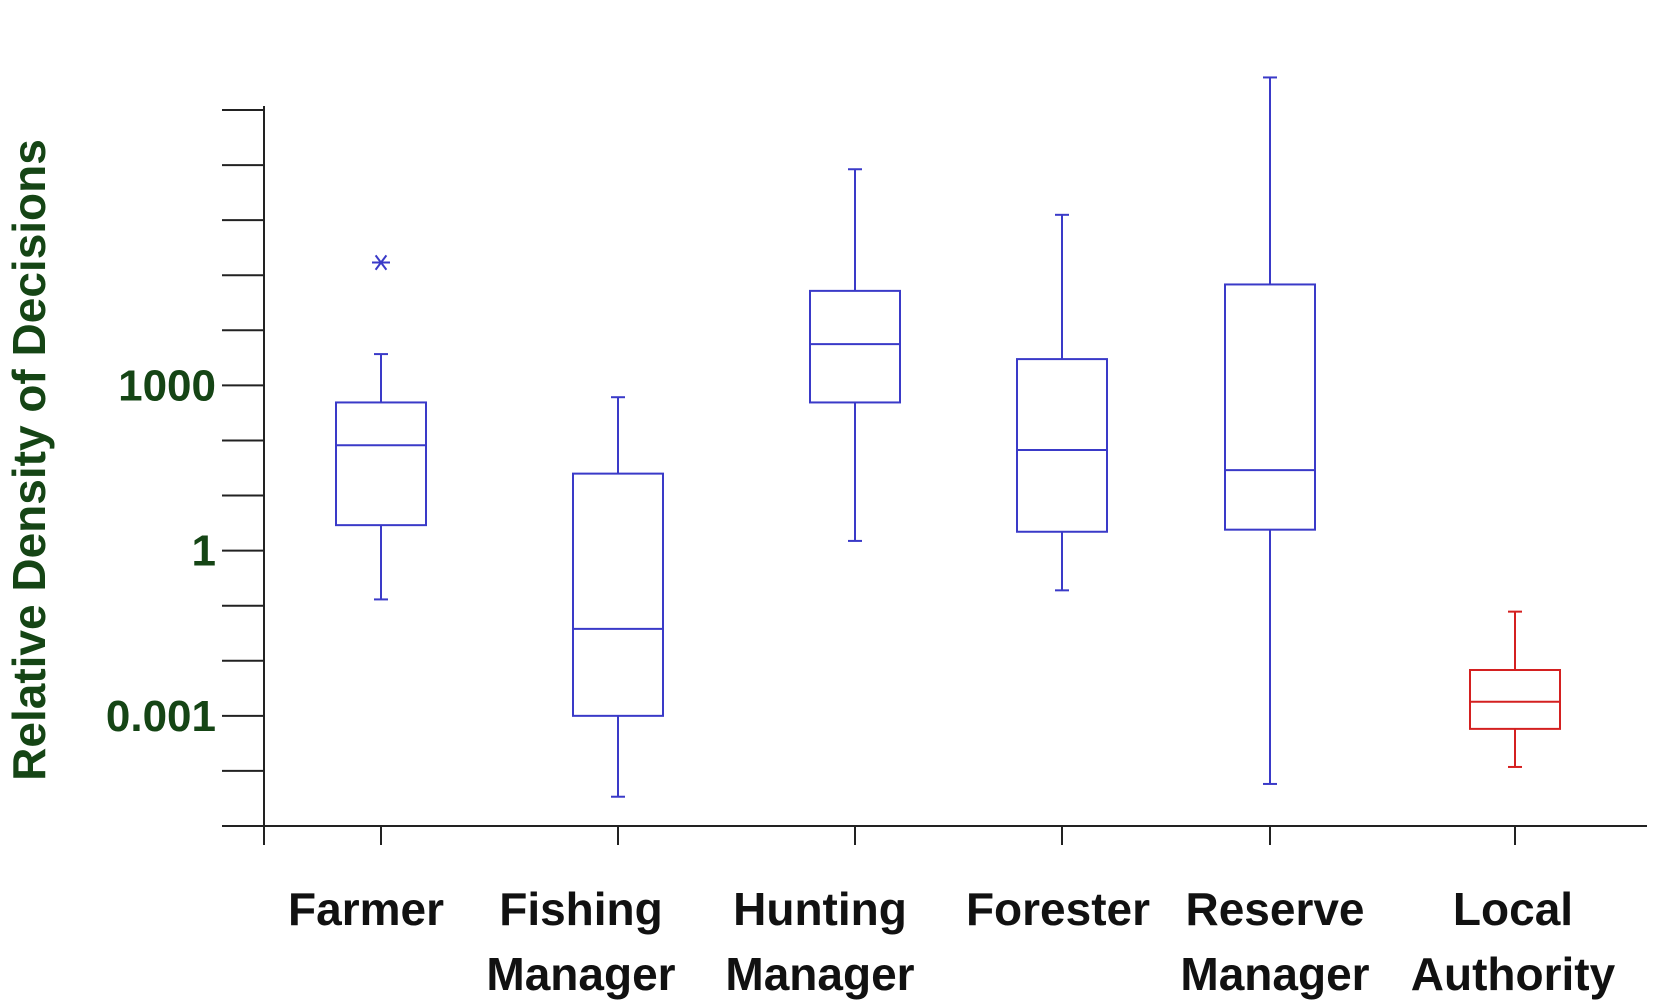 This screenshot has height=1001, width=1661. I want to click on y-tick-label: 1, so click(204, 551).